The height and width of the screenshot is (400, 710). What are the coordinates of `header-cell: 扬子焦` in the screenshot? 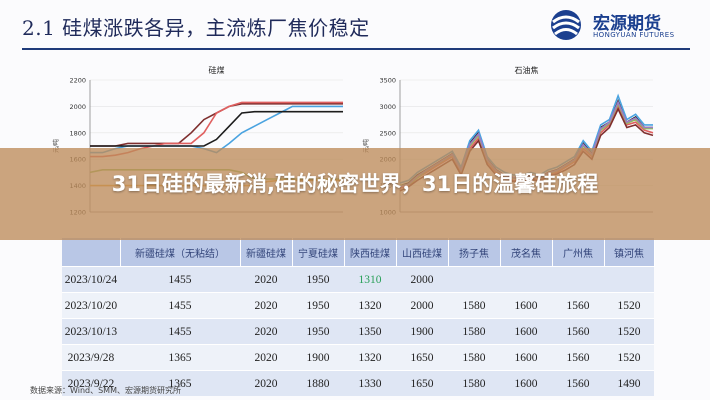 It's located at (474, 252).